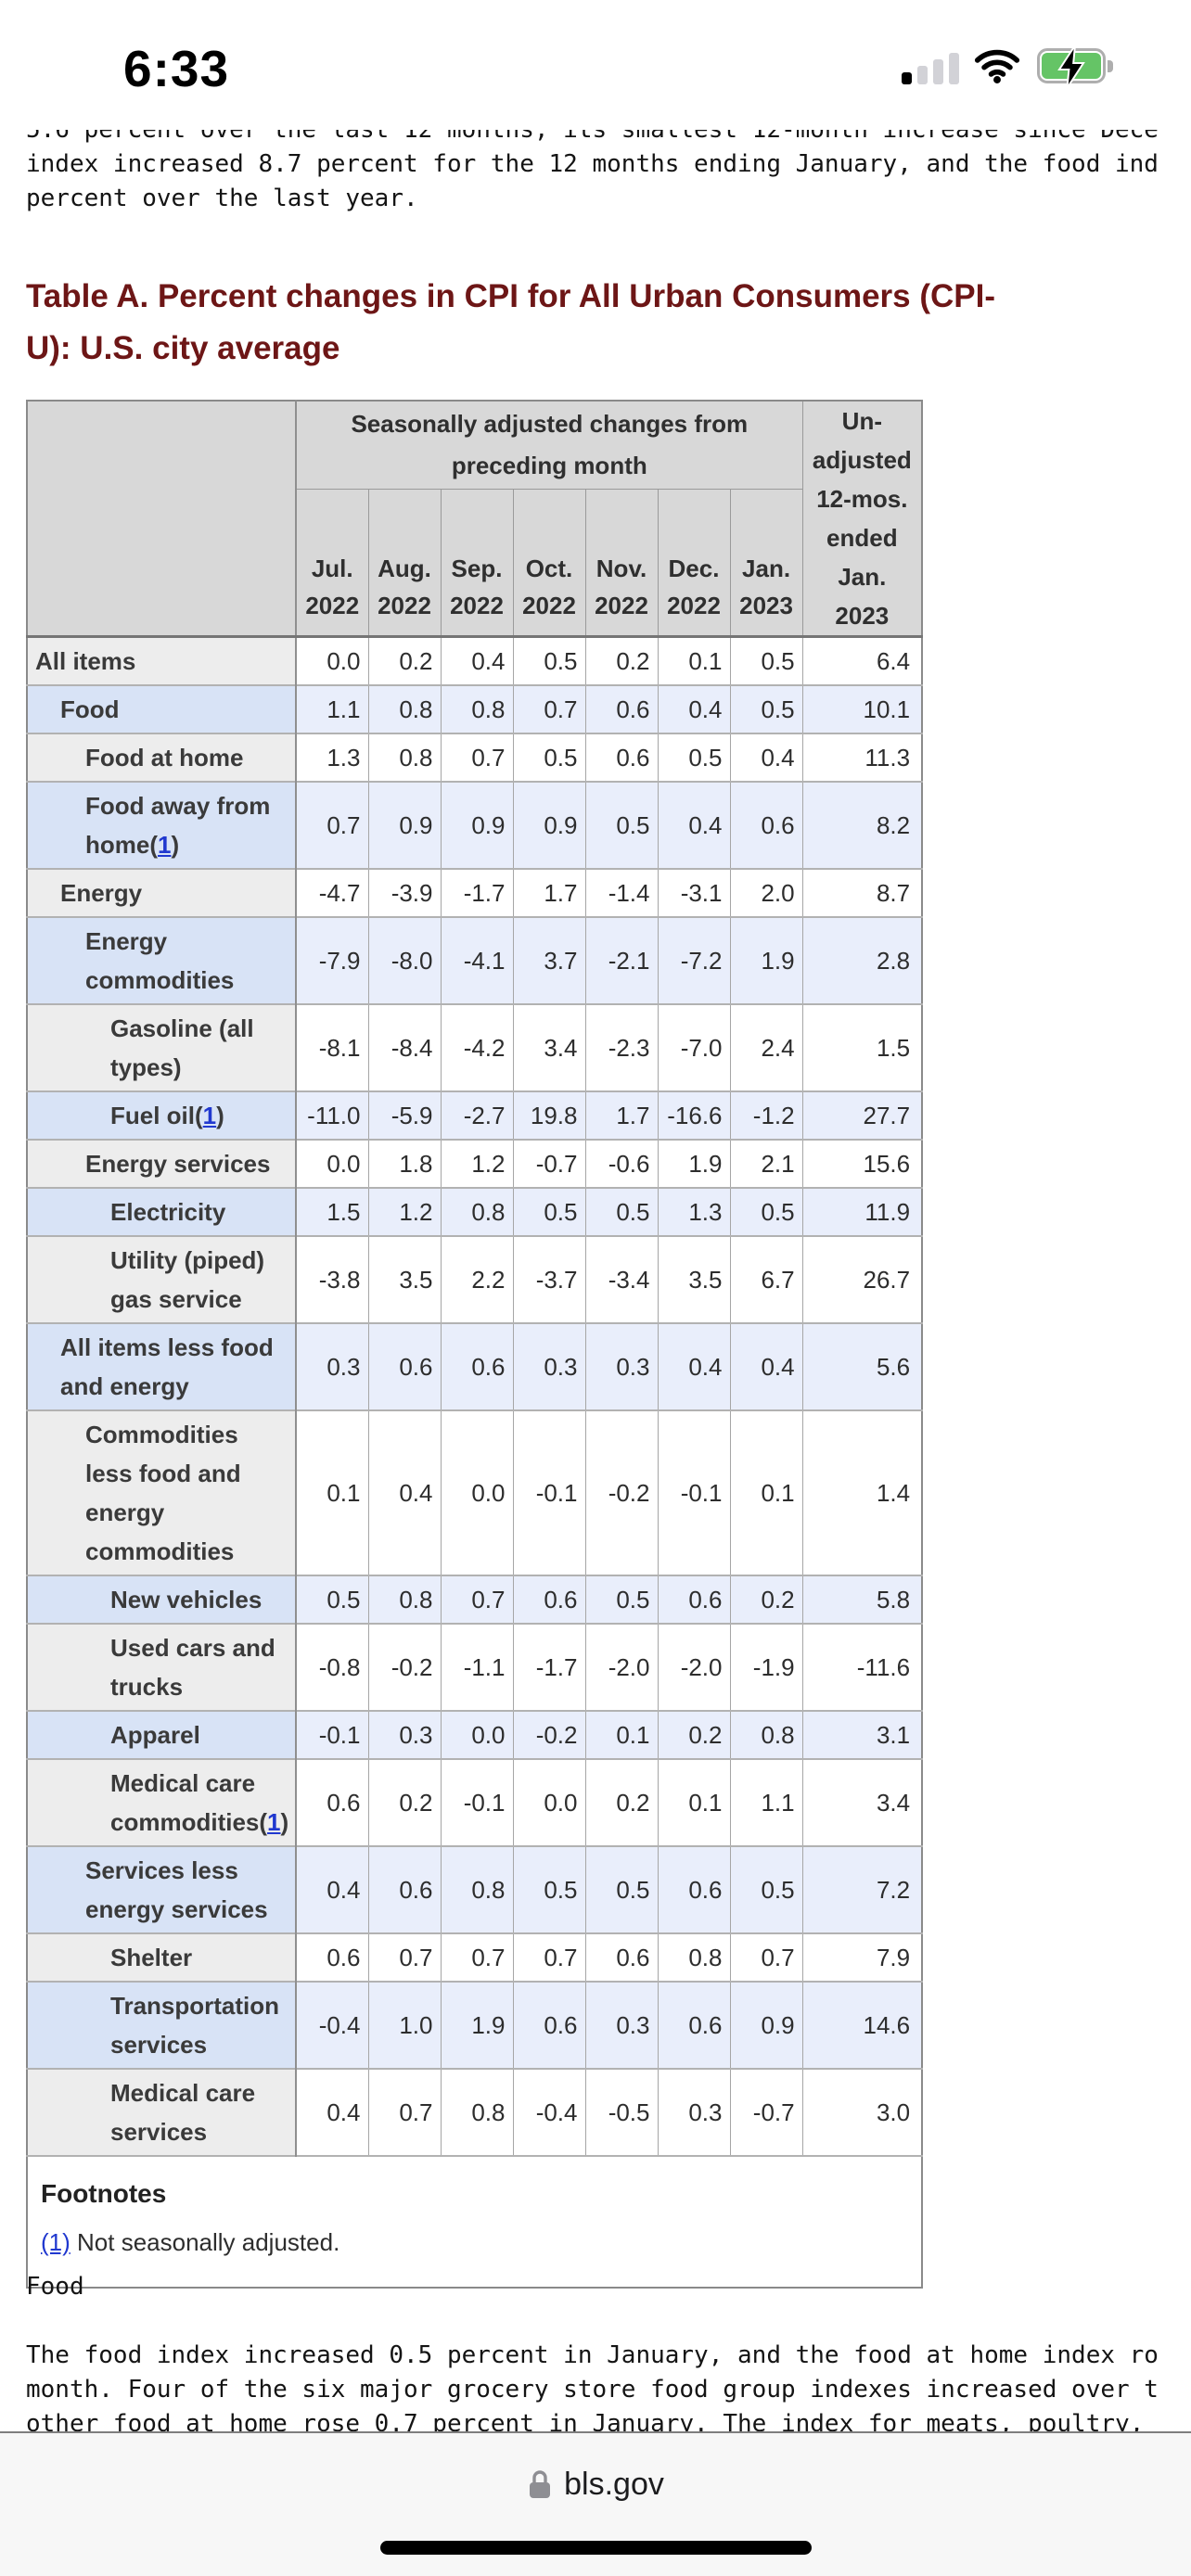  Describe the element at coordinates (862, 1600) in the screenshot. I see `yoy-value-cell: 5.8` at that location.